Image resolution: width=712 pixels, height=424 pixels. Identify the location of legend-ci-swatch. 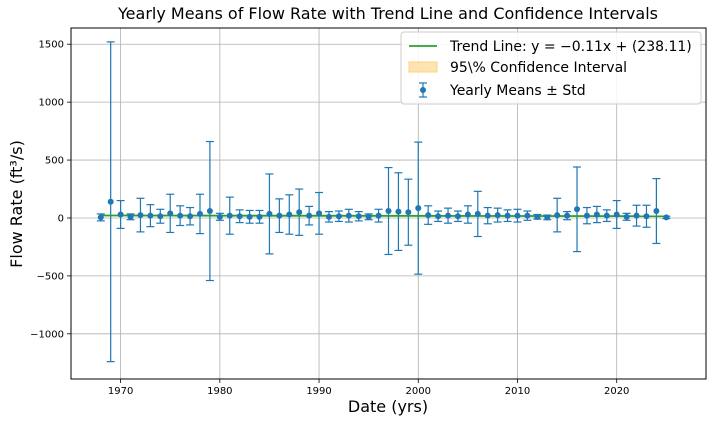
(423, 67).